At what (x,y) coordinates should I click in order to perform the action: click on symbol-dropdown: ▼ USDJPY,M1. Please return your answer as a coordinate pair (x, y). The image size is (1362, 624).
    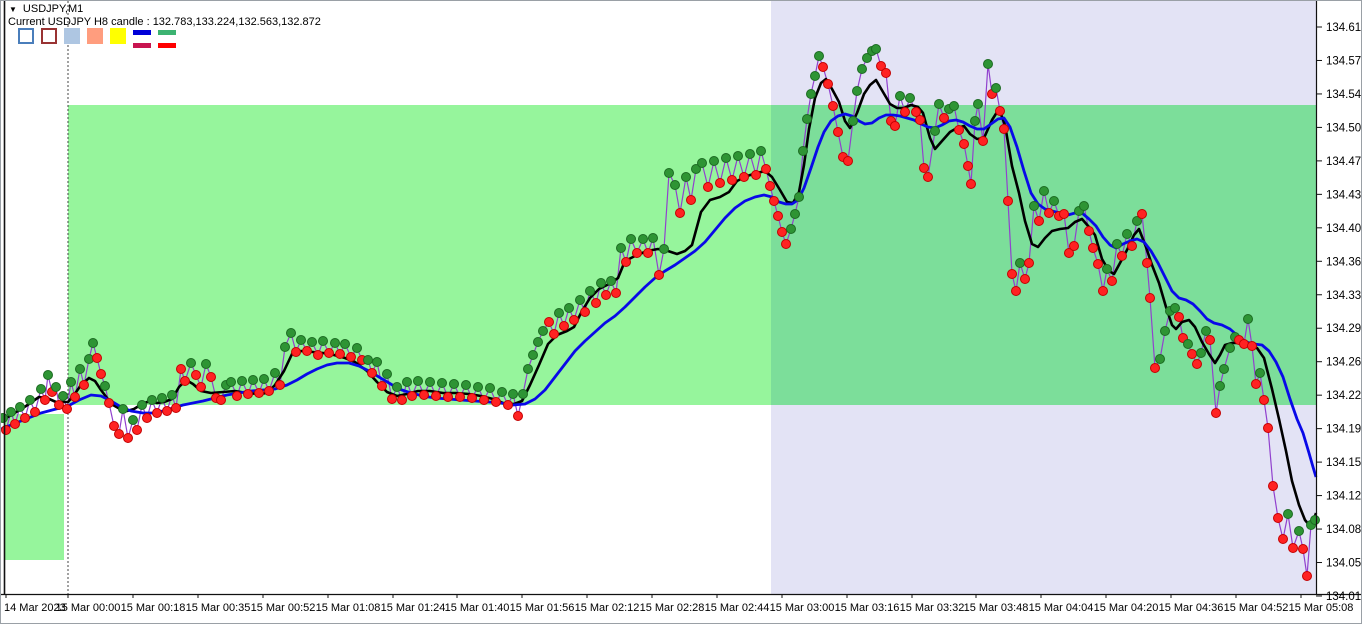
    Looking at the image, I should click on (46, 9).